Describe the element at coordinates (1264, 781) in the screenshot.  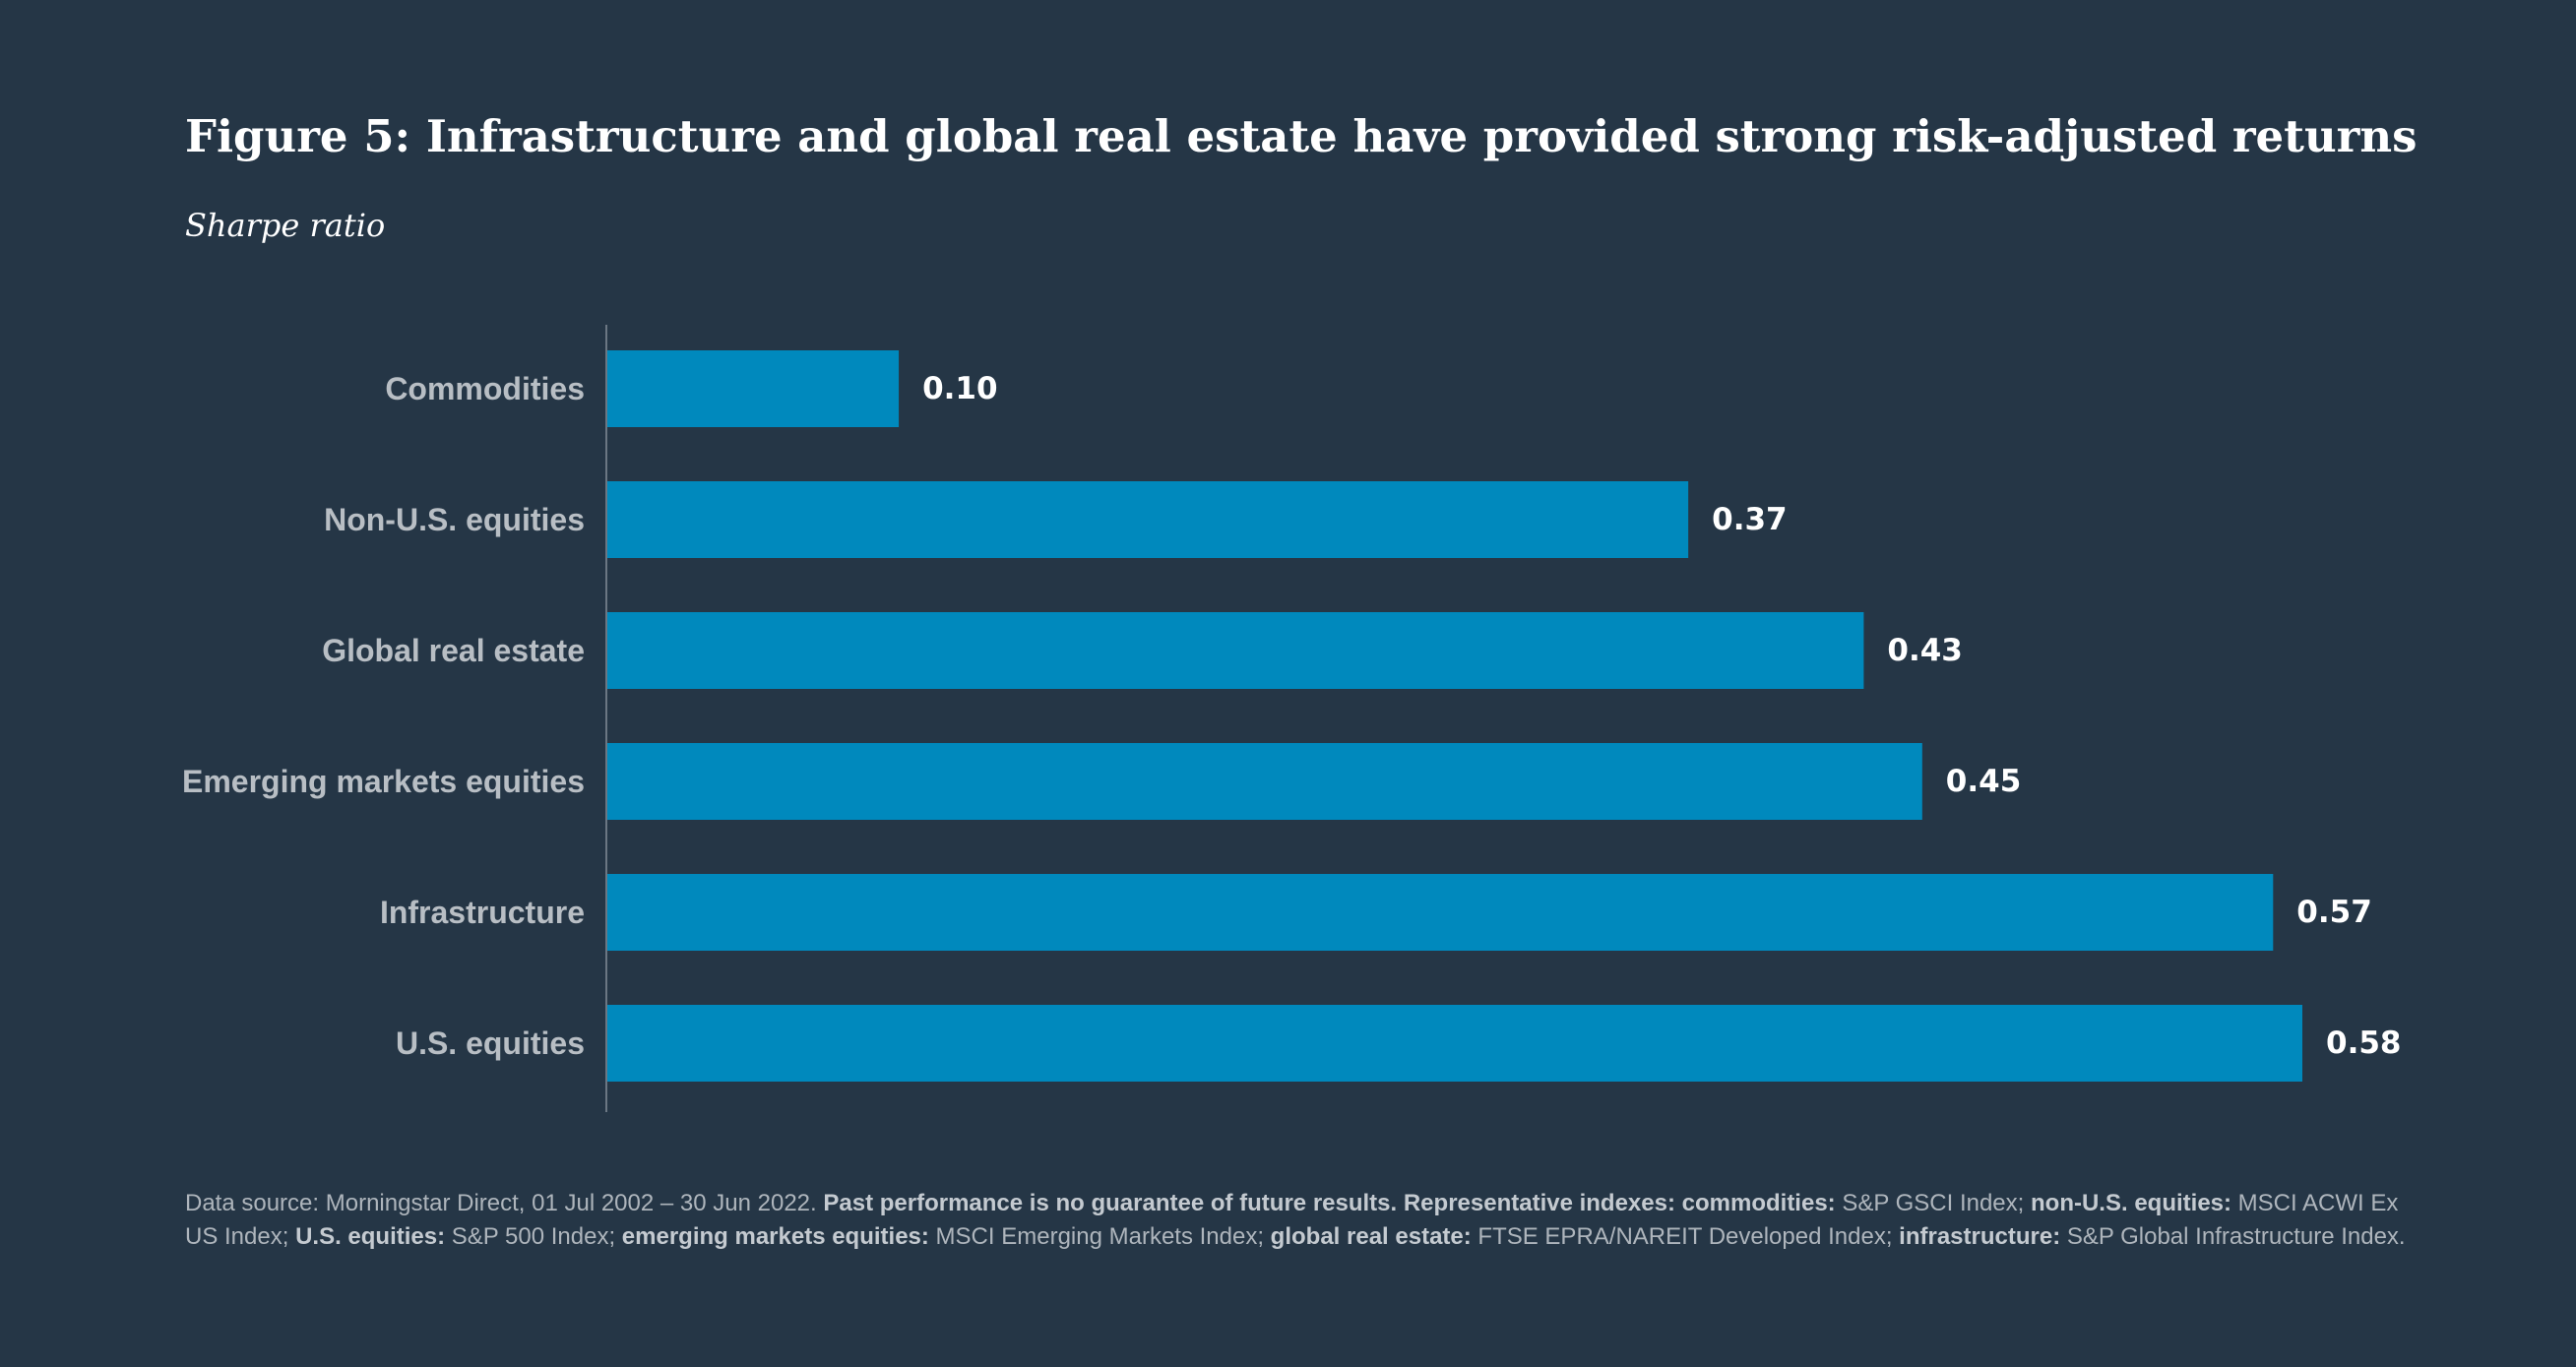
I see `bar-emerging-markets-equities` at that location.